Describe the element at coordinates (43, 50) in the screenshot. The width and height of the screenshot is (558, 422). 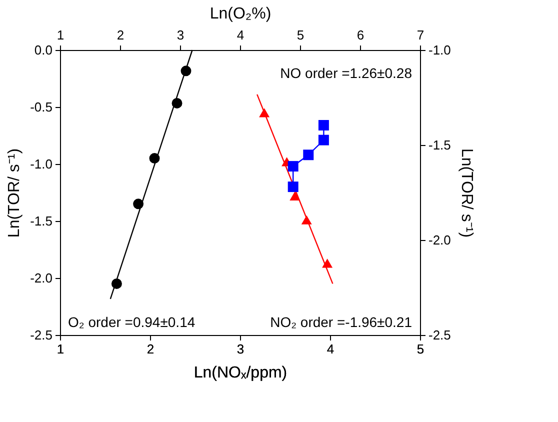
I see `y-tick-label: 0.0` at that location.